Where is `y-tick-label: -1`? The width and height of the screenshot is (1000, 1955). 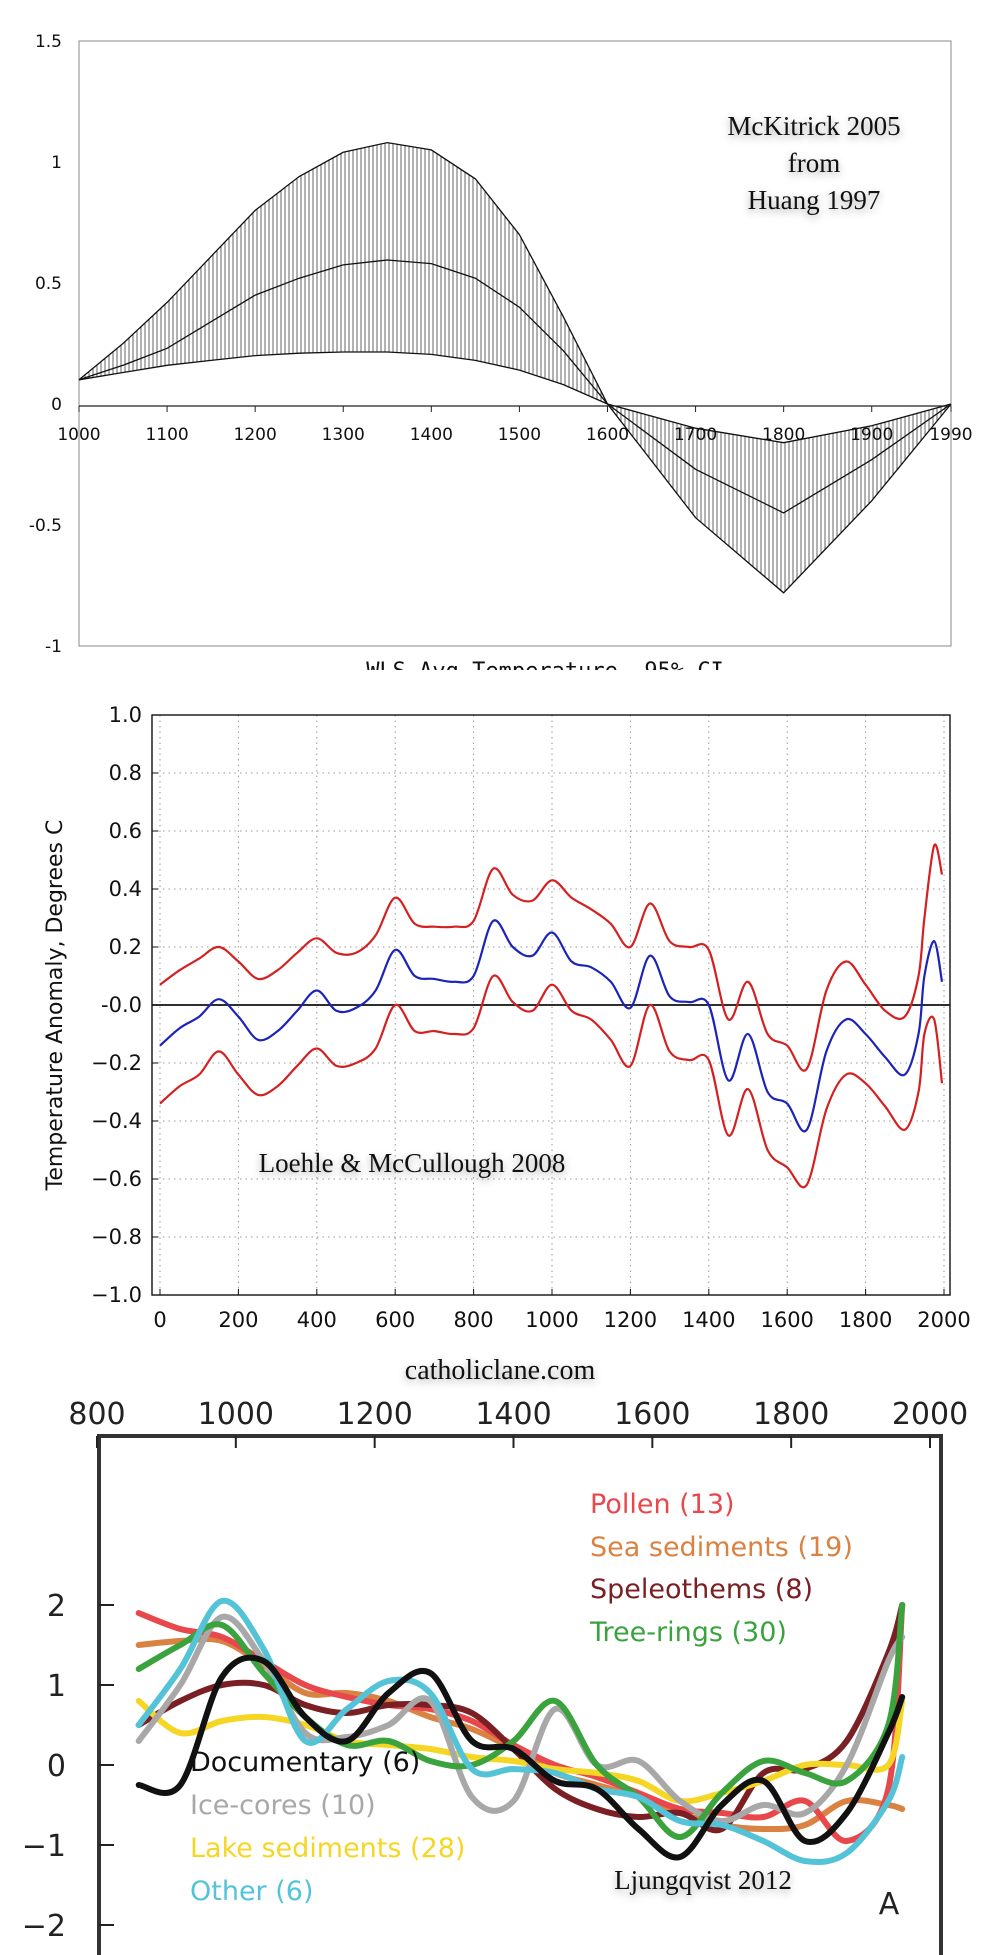 y-tick-label: -1 is located at coordinates (53, 647).